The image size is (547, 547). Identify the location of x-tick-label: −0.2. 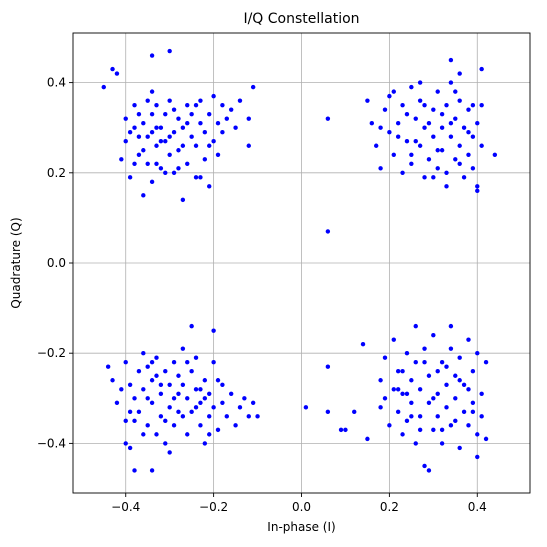
(213, 507).